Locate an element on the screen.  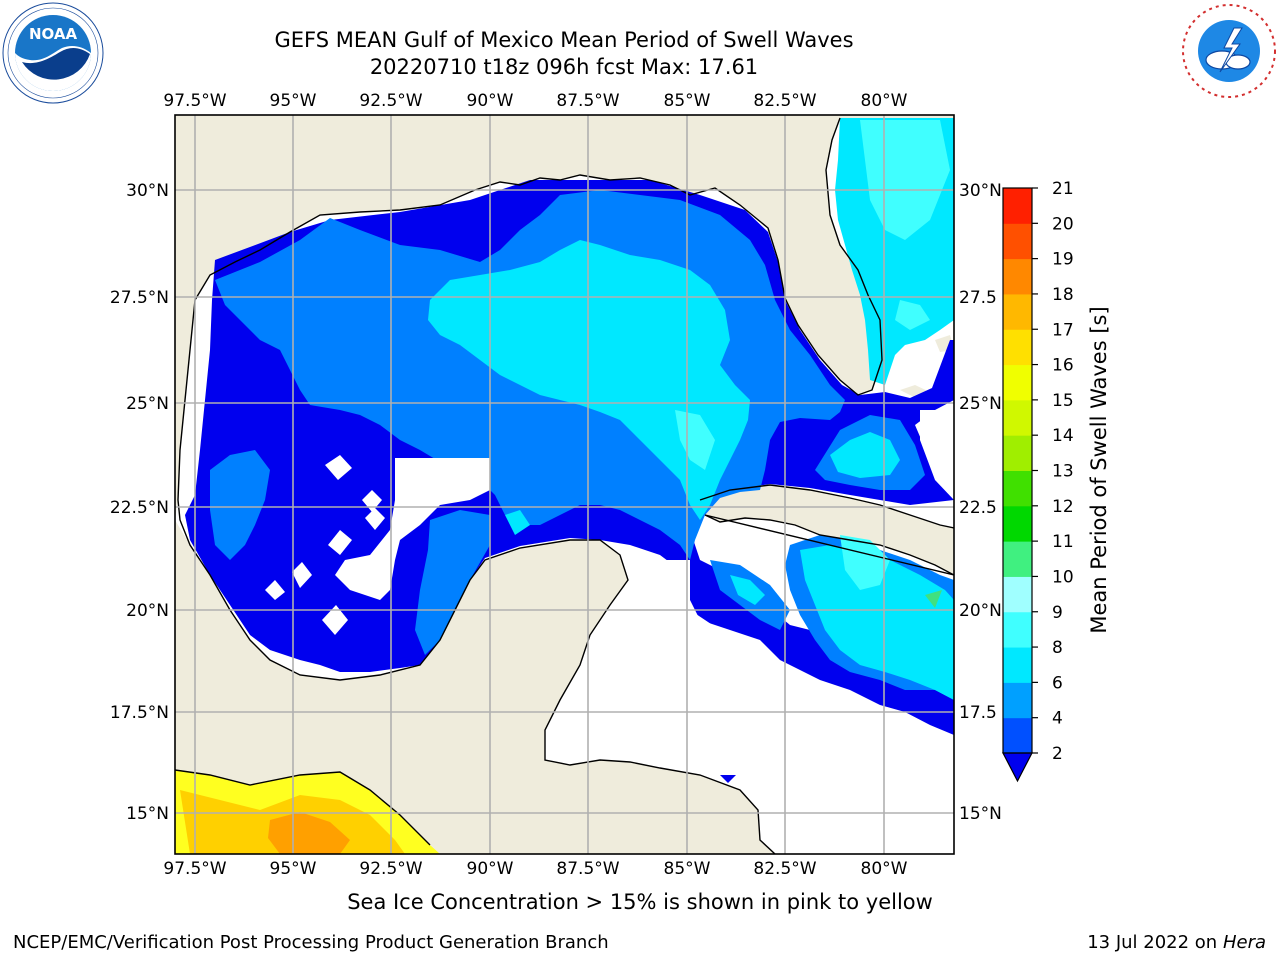
lat-label-right: 30°N is located at coordinates (980, 191).